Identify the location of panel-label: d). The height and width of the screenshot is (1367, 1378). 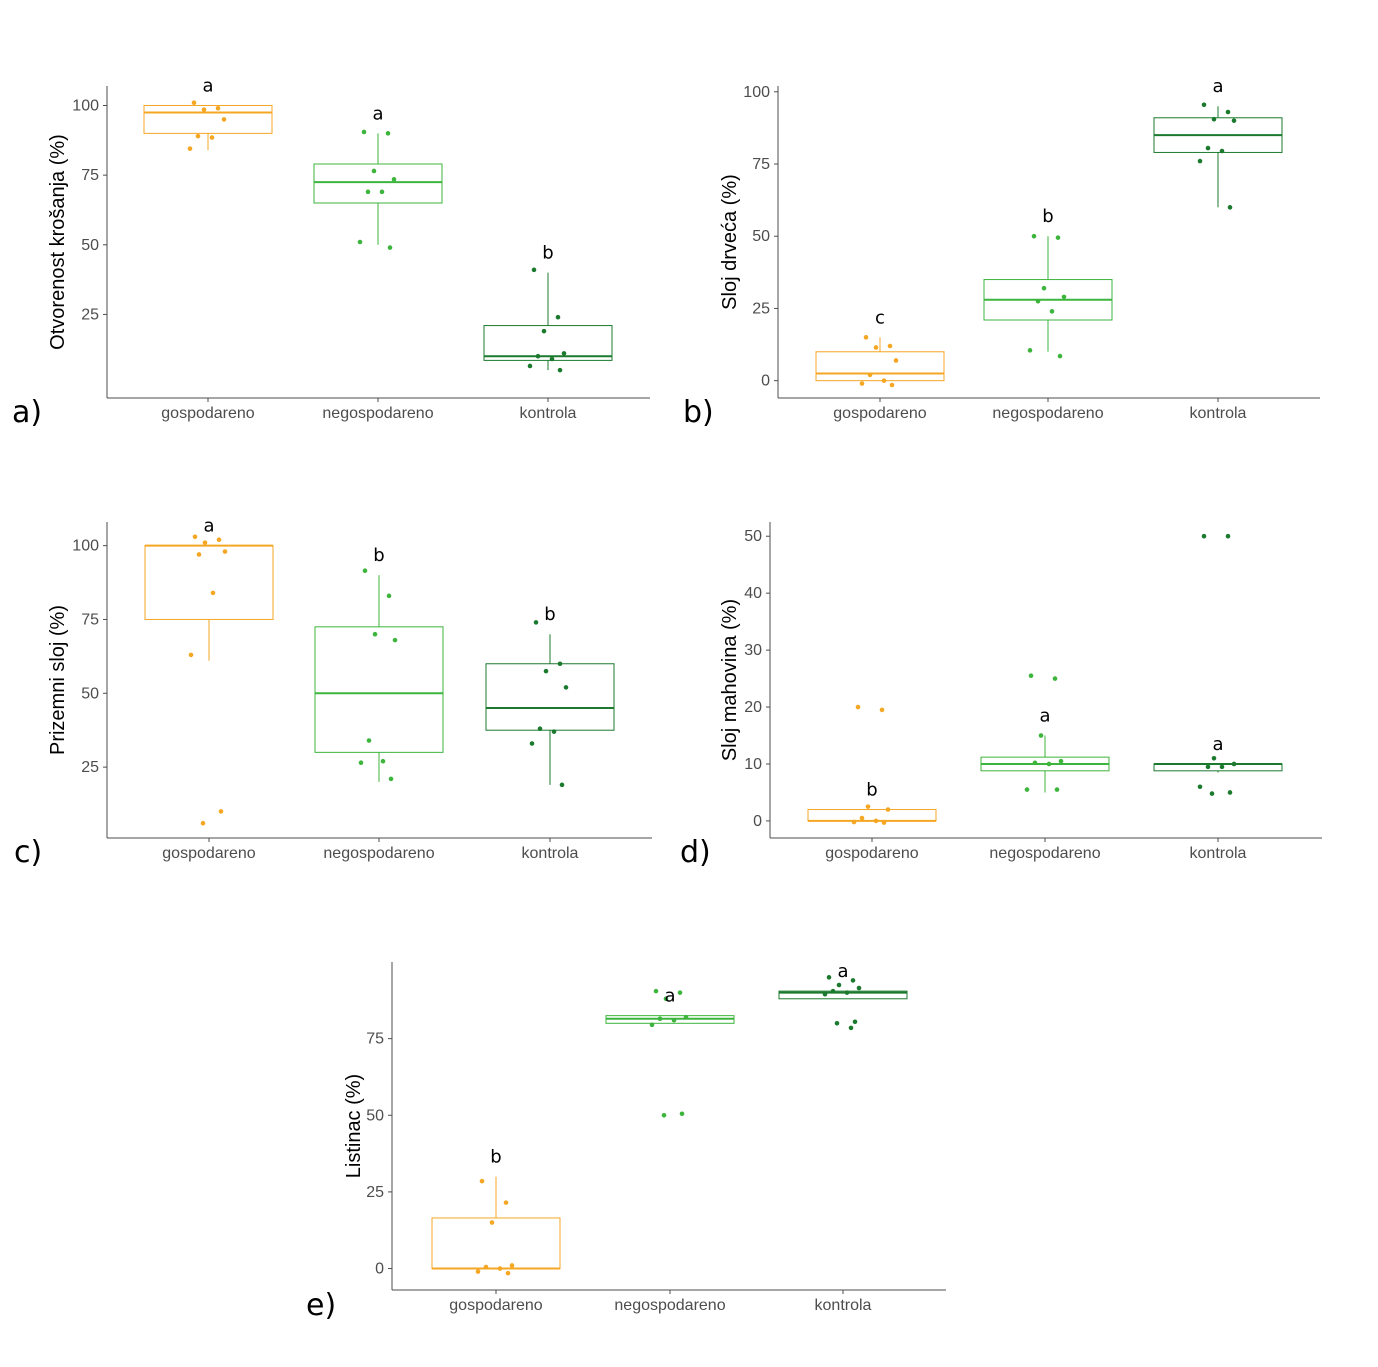
(695, 852).